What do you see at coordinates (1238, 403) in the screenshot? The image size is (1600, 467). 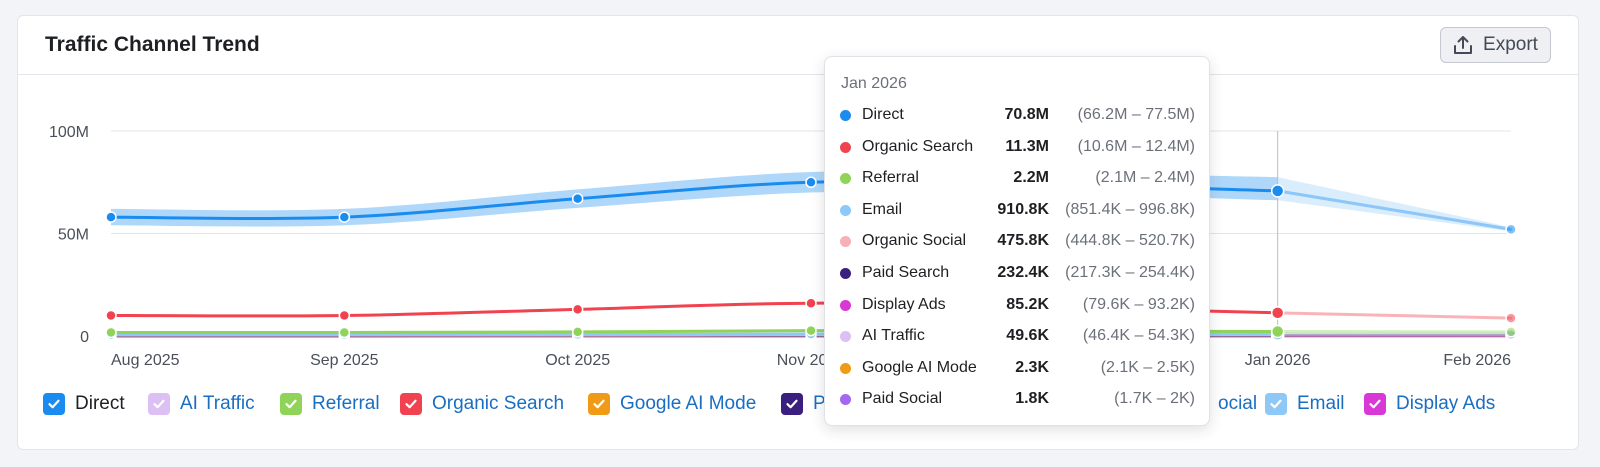 I see `legend-label: ocial` at bounding box center [1238, 403].